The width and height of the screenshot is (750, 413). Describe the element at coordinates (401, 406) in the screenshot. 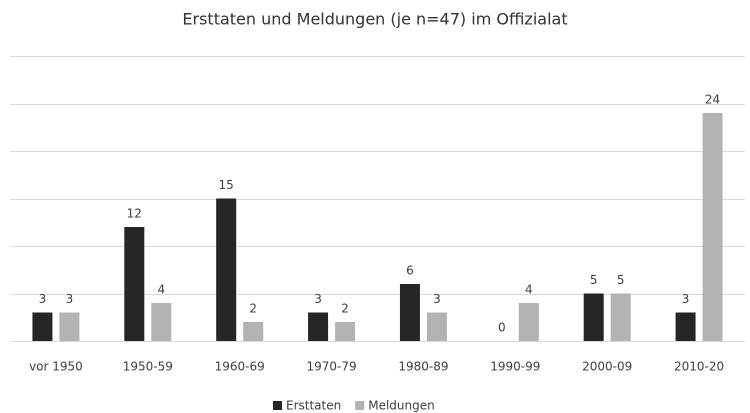

I see `legend-label: Meldungen` at that location.